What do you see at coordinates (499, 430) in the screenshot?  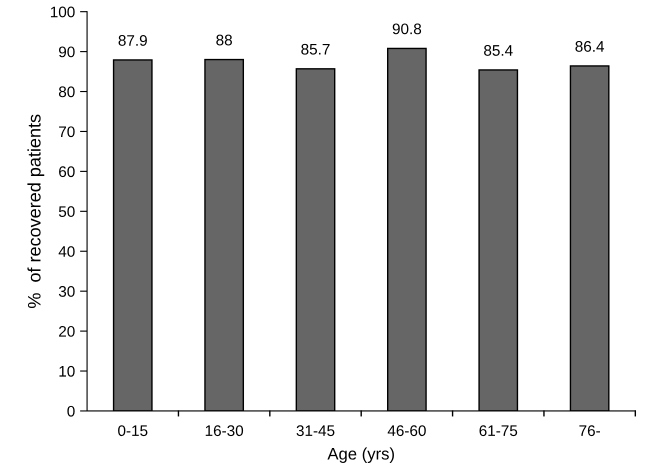 I see `x-tick-label: 61-75` at bounding box center [499, 430].